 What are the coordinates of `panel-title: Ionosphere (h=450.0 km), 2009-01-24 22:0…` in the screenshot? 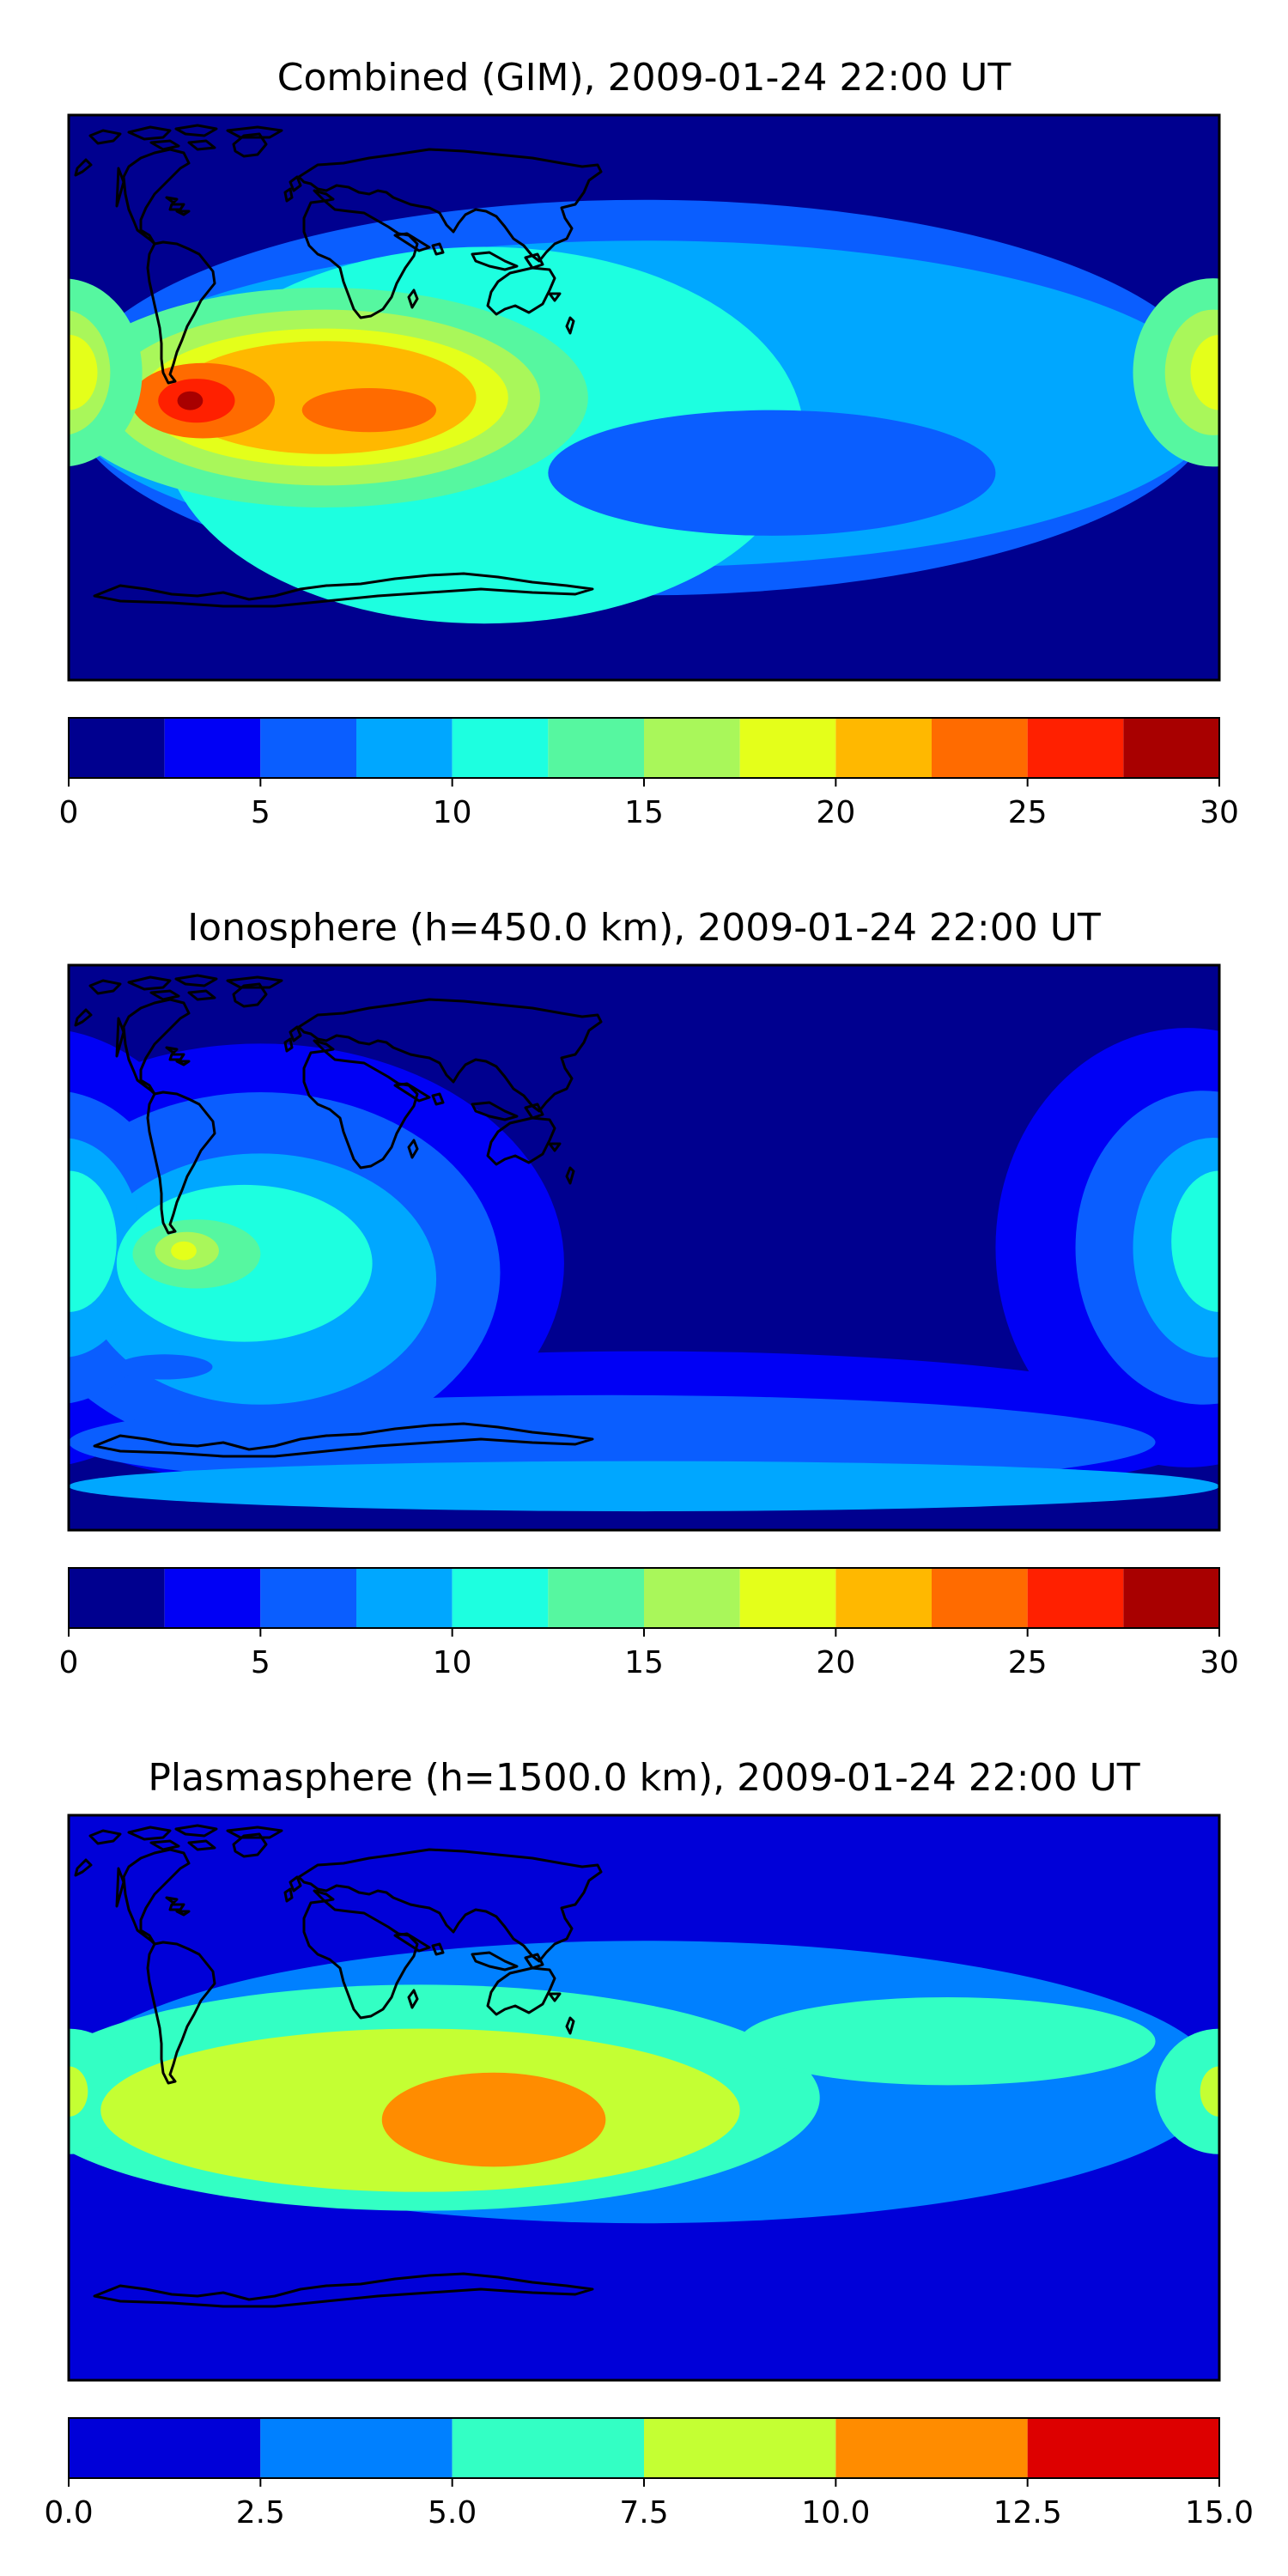 It's located at (644, 928).